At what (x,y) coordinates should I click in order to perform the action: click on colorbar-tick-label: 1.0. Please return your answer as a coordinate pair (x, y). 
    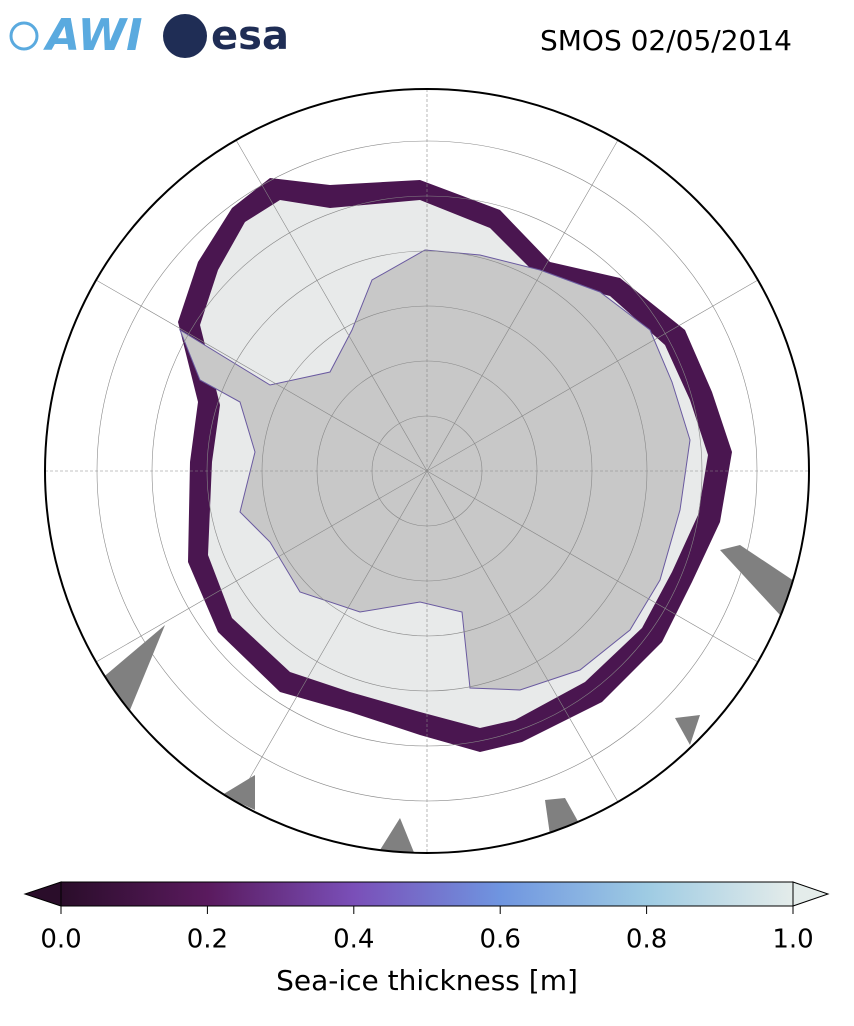
    Looking at the image, I should click on (792, 940).